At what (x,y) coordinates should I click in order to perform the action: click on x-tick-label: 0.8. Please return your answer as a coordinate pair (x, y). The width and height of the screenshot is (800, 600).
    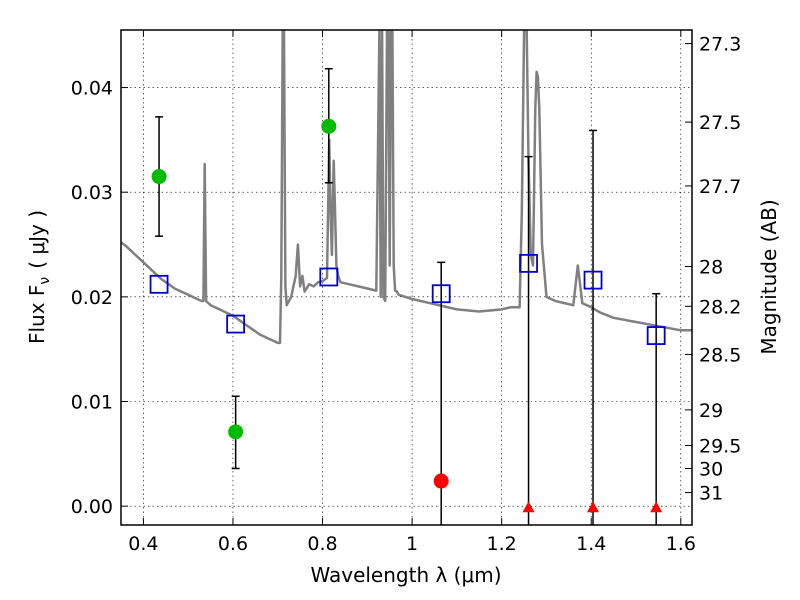
    Looking at the image, I should click on (322, 544).